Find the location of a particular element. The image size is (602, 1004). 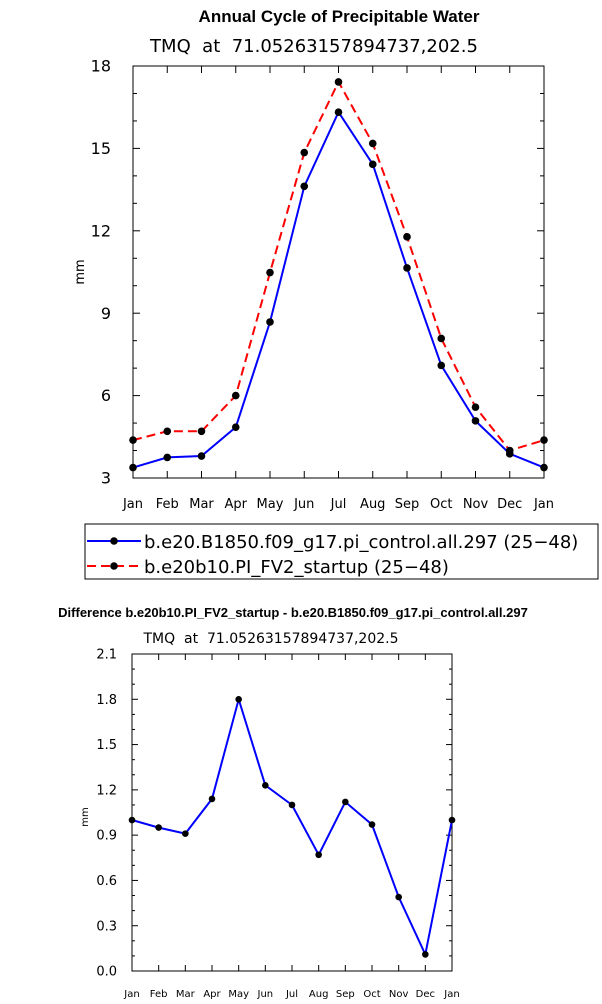

chart2-xtick-label: Oct is located at coordinates (371, 994).